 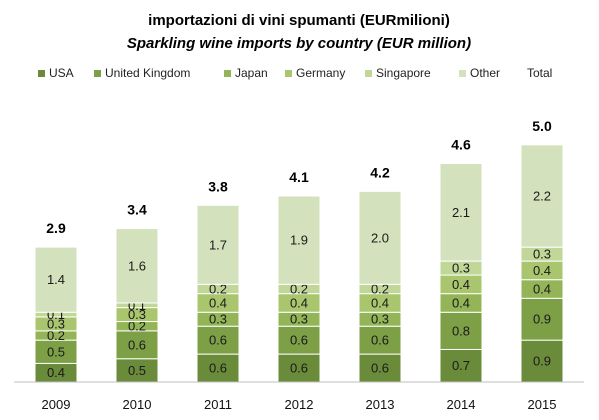 What do you see at coordinates (539, 73) in the screenshot?
I see `legend-label-total: Total` at bounding box center [539, 73].